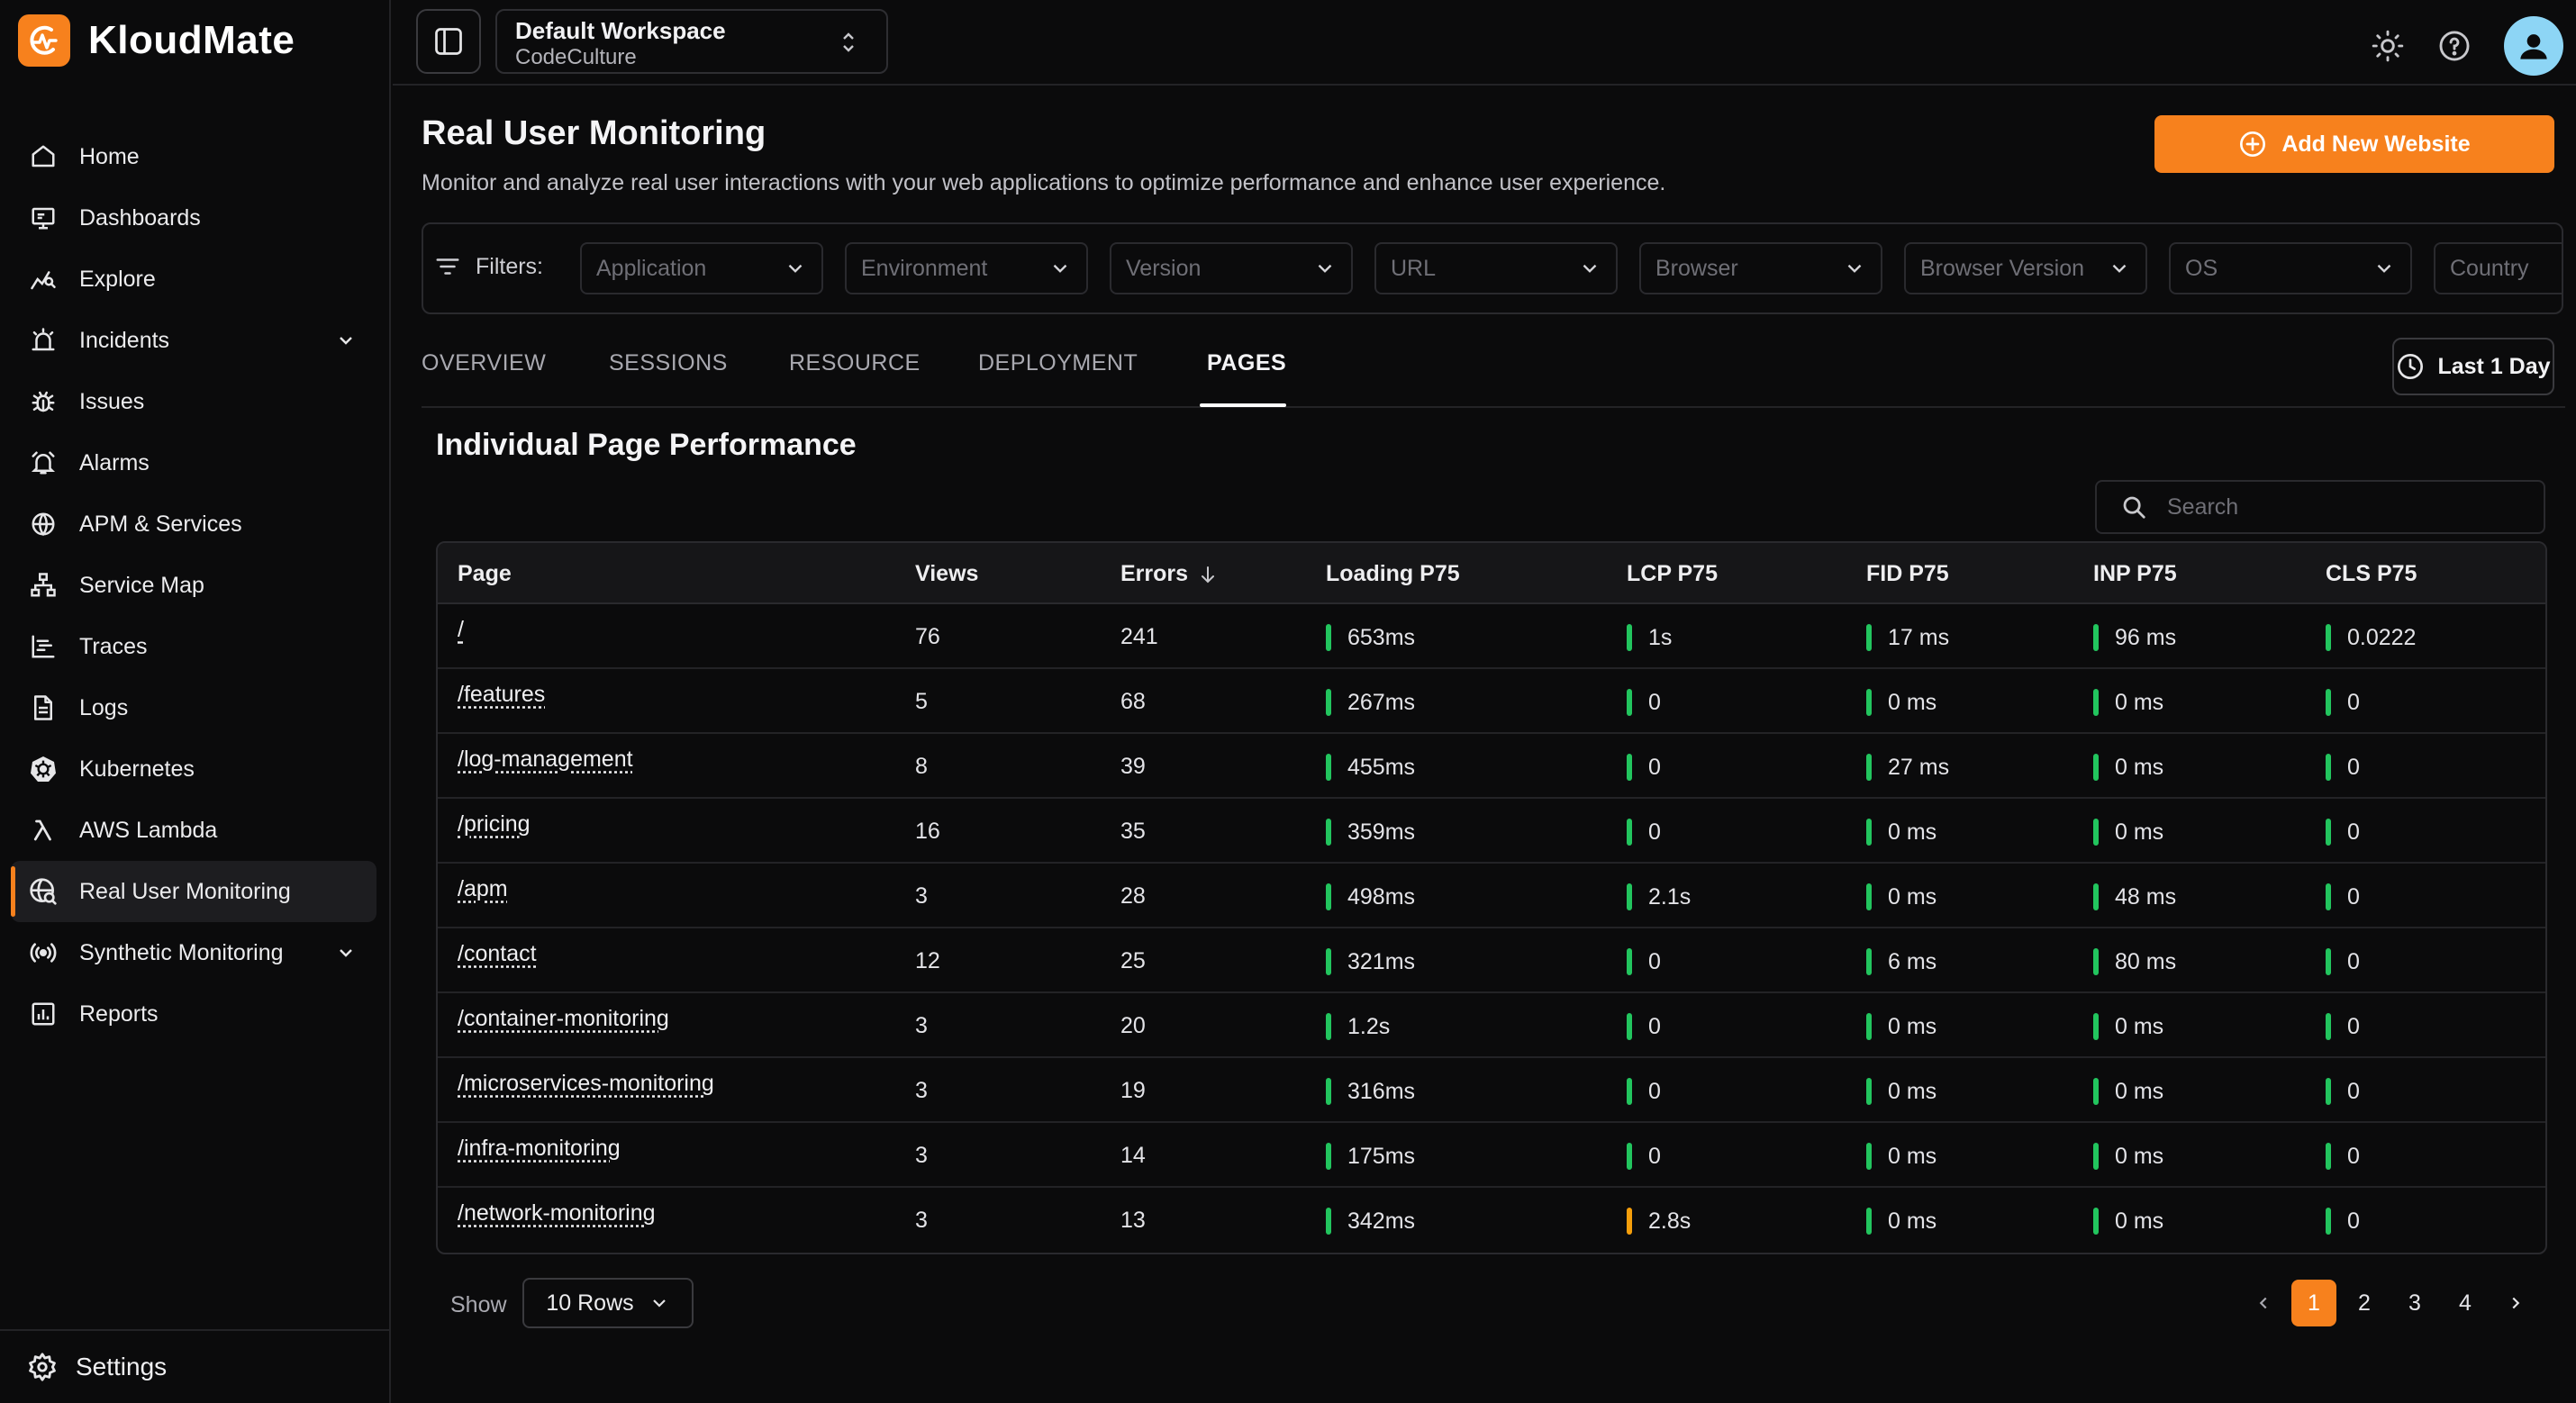 Image resolution: width=2576 pixels, height=1403 pixels. What do you see at coordinates (563, 1019) in the screenshot?
I see `cell-page: /container-monitoring` at bounding box center [563, 1019].